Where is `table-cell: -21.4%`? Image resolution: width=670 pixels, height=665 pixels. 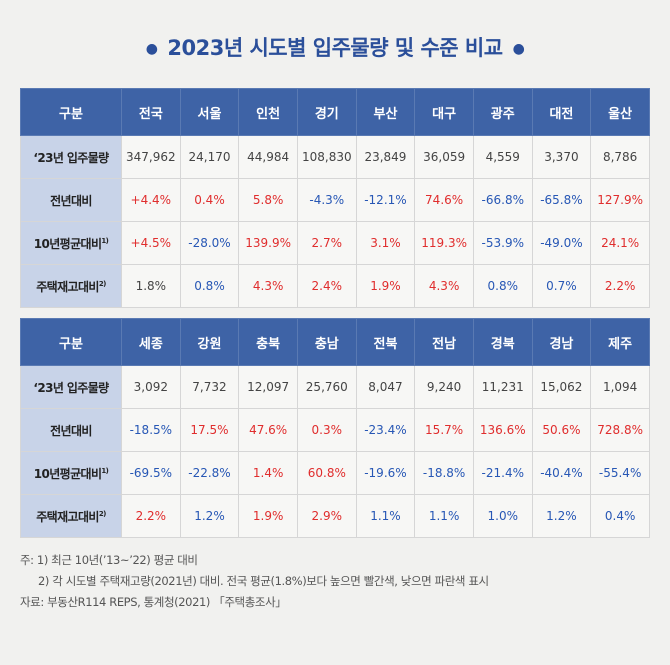
table-cell: -21.4% is located at coordinates (502, 473).